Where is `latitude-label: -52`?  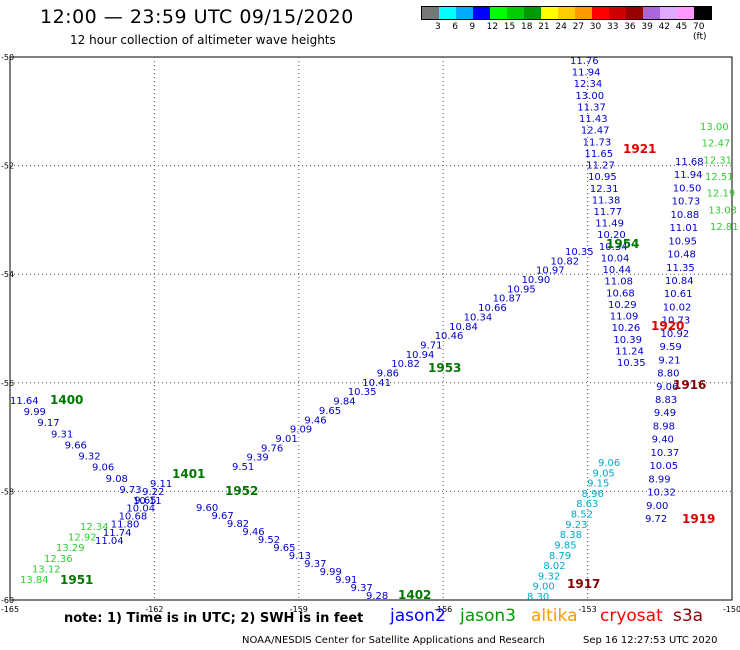 latitude-label: -52 is located at coordinates (7, 166).